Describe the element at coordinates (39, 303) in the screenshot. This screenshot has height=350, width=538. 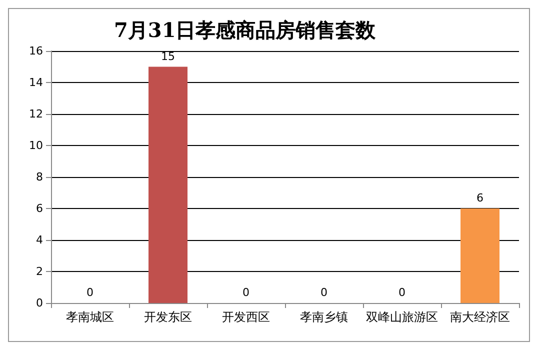
I see `y-tick-label: 0` at that location.